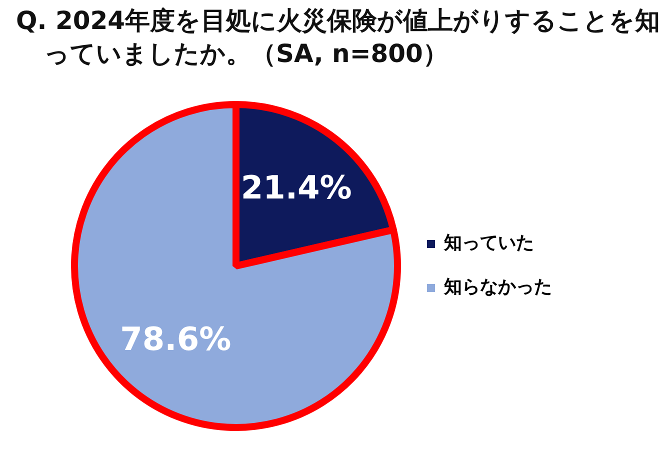  Describe the element at coordinates (176, 339) in the screenshot. I see `data-label: 78.6%` at that location.